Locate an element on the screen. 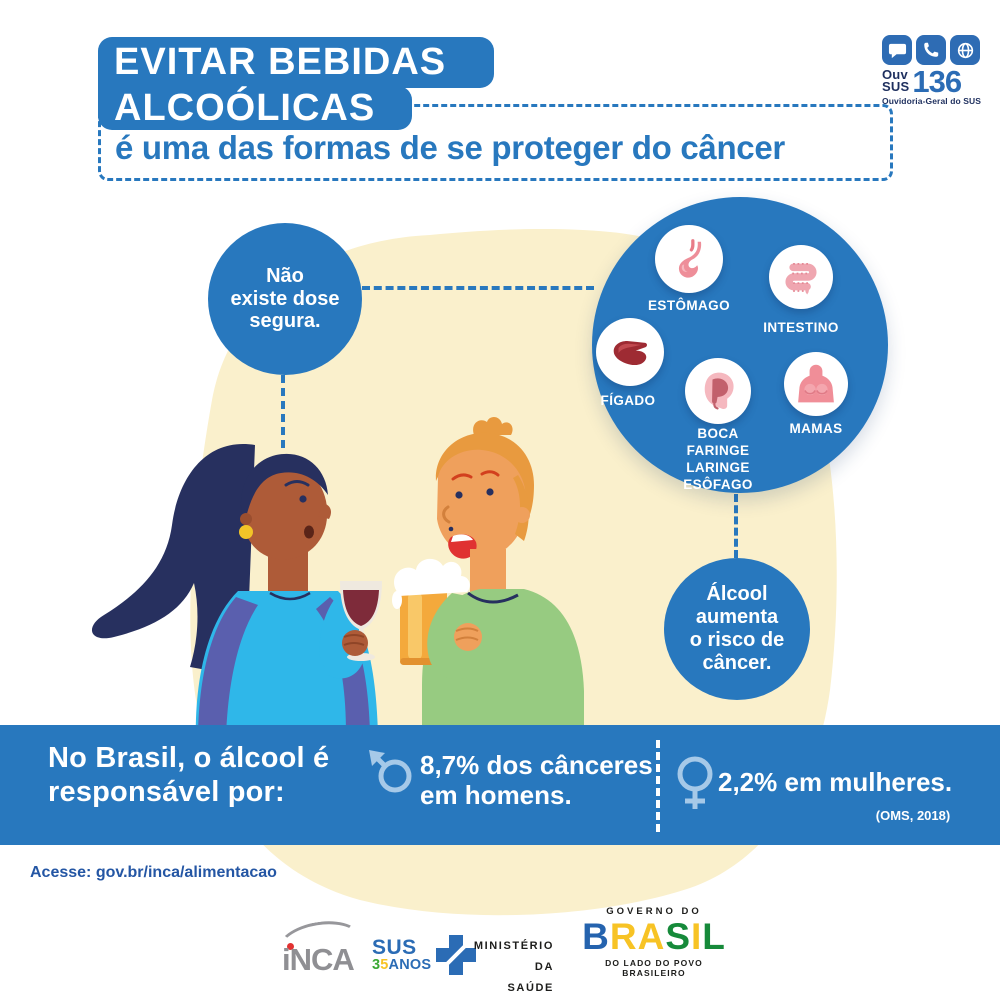  ouvidoria-contact-block: Ouv SUS 136 Ouvidoria-Geral do SUS is located at coordinates (937, 70).